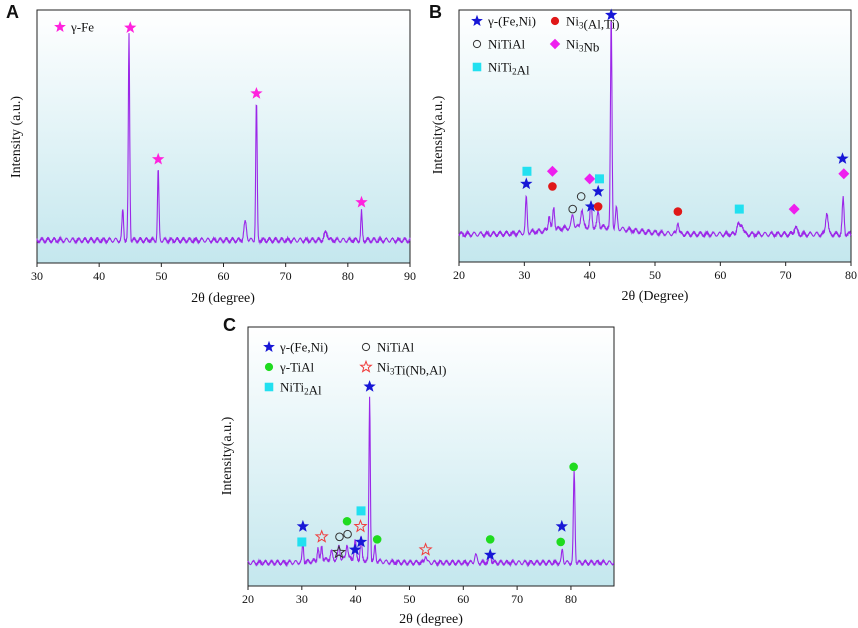 Image resolution: width=858 pixels, height=628 pixels. I want to click on panel-b-xtick-label: 60, so click(720, 275).